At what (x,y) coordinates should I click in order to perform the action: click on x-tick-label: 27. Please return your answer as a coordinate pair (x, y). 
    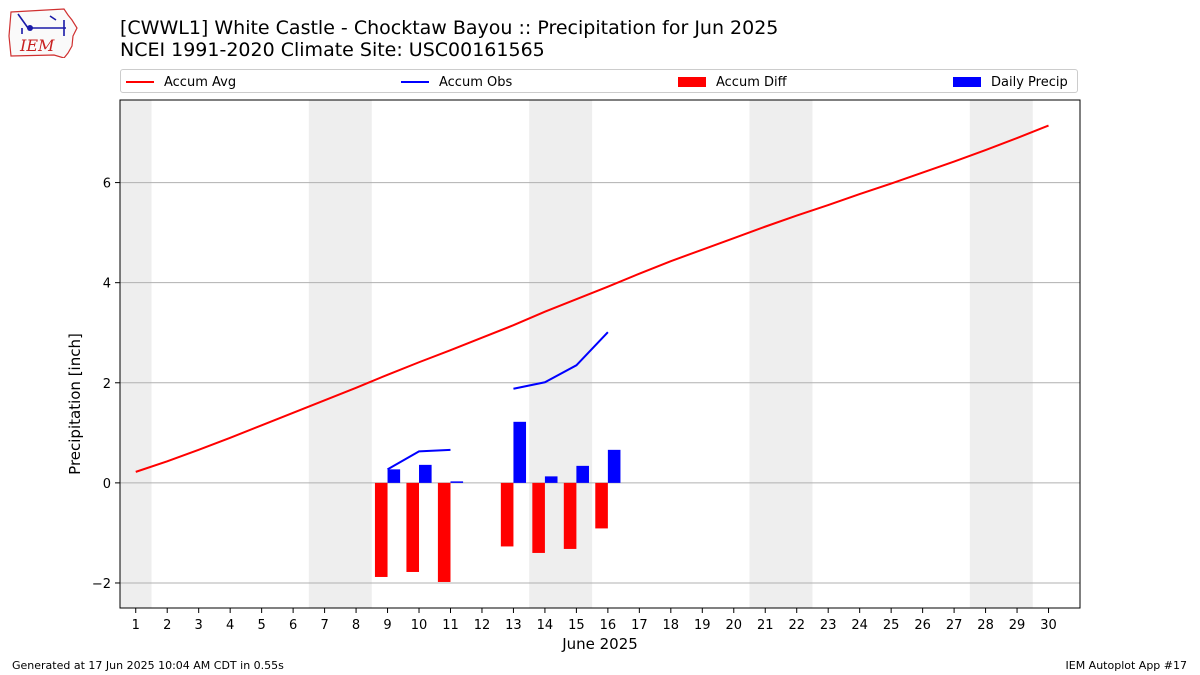
    Looking at the image, I should click on (954, 625).